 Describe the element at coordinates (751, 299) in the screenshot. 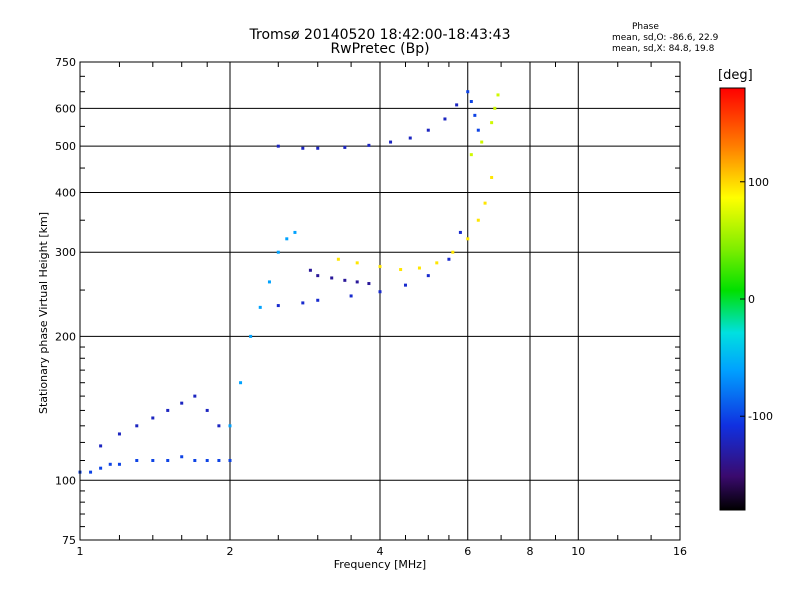

I see `colorbar-tick-label: 0` at that location.